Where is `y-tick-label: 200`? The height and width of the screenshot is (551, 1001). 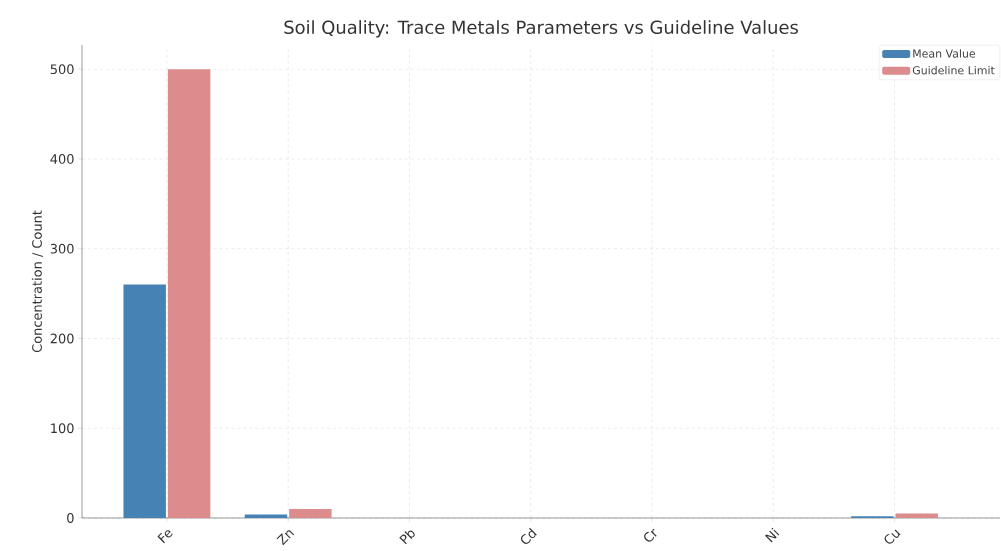
y-tick-label: 200 is located at coordinates (62, 338).